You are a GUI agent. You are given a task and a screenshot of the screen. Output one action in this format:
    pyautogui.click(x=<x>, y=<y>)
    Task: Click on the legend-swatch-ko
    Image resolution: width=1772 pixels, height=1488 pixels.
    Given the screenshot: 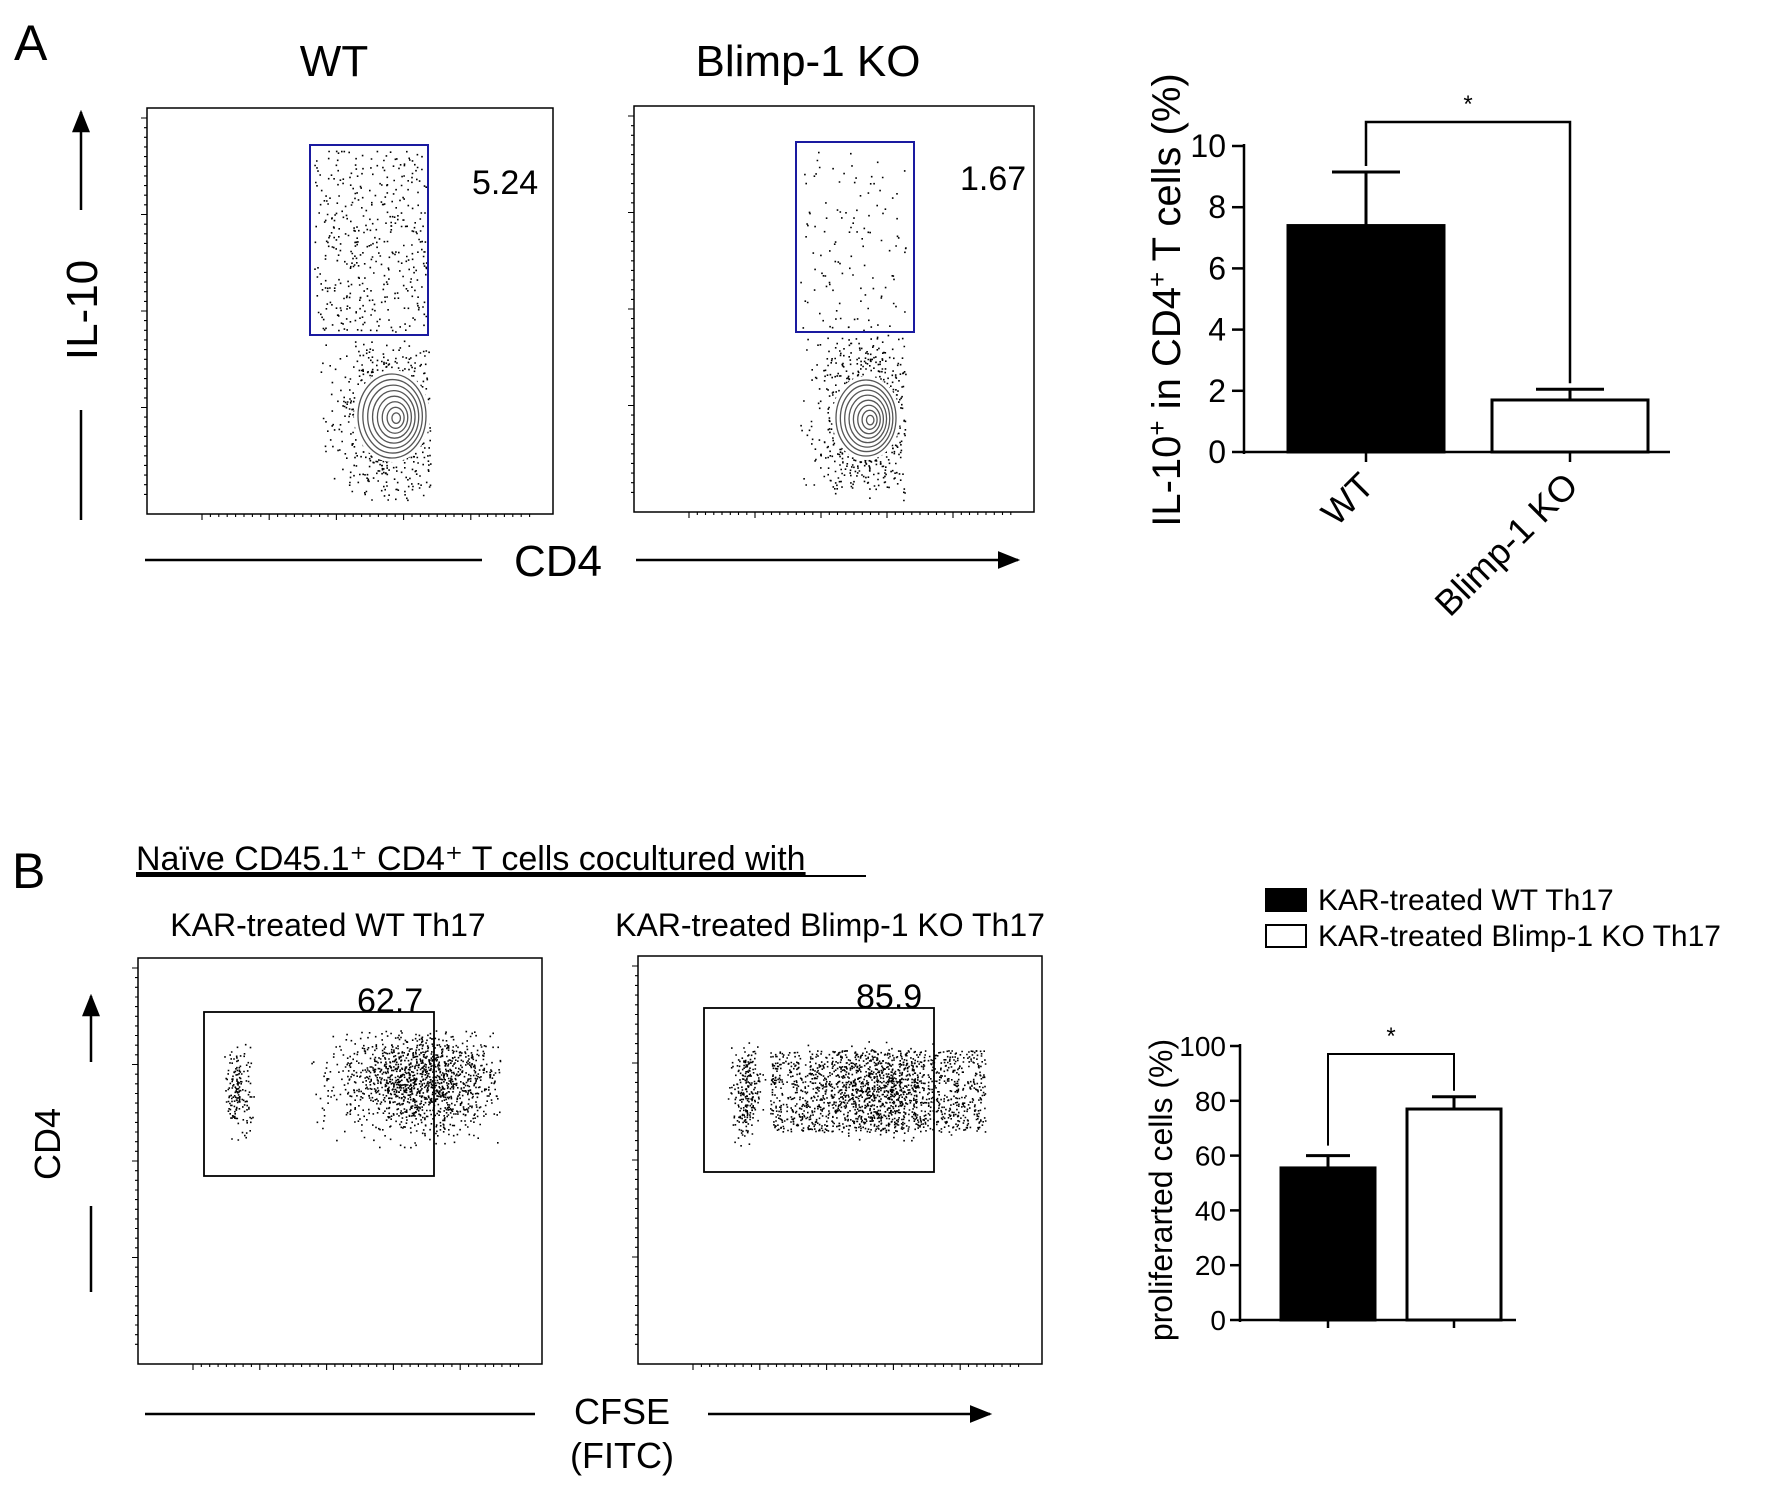 What is the action you would take?
    pyautogui.click(x=1286, y=936)
    